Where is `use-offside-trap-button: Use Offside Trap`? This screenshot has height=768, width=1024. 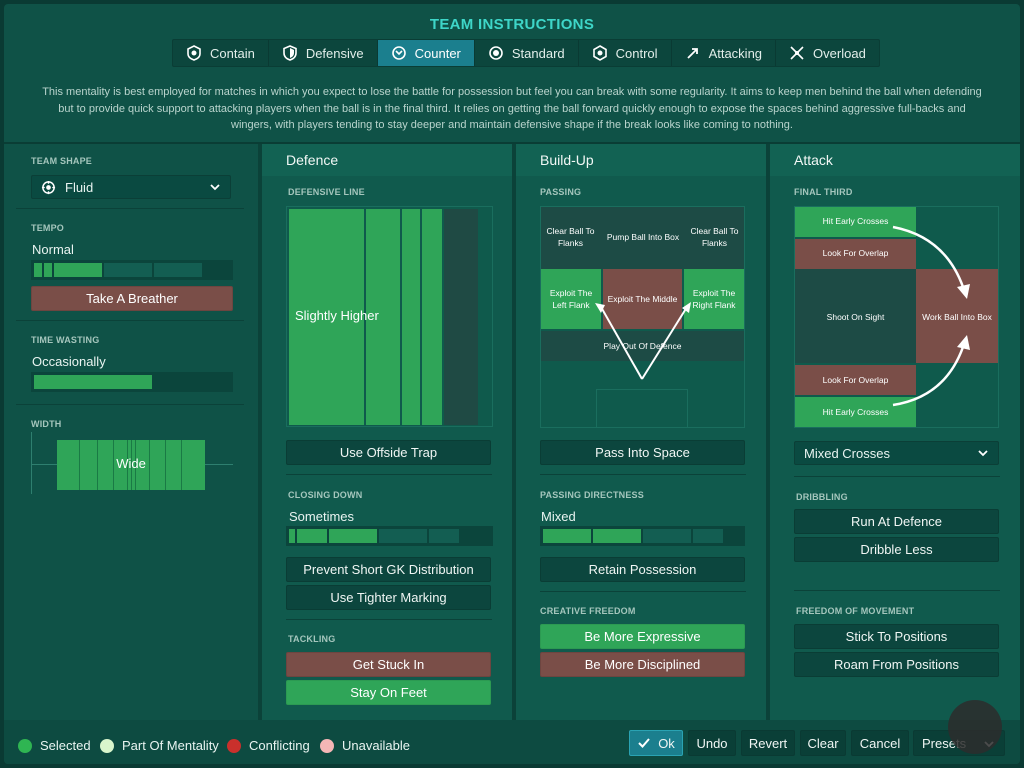 use-offside-trap-button: Use Offside Trap is located at coordinates (388, 452).